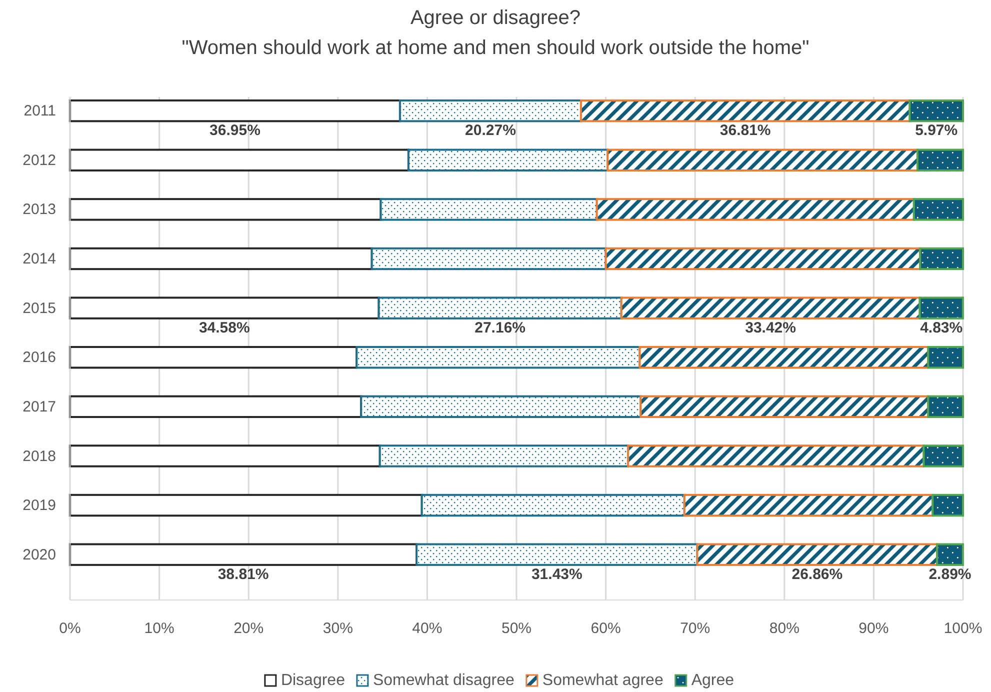 The width and height of the screenshot is (991, 692). Describe the element at coordinates (605, 628) in the screenshot. I see `x-tick-label: 60%` at that location.